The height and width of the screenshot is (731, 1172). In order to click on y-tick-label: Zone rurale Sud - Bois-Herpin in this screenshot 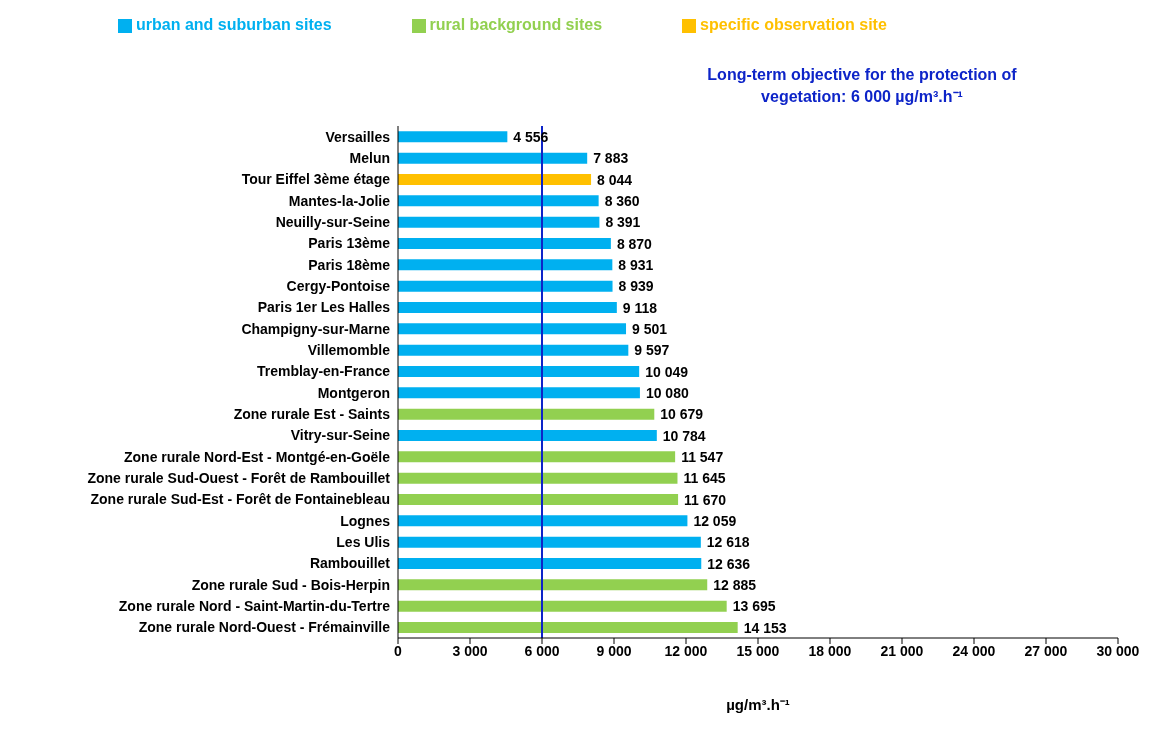, I will do `click(290, 584)`.